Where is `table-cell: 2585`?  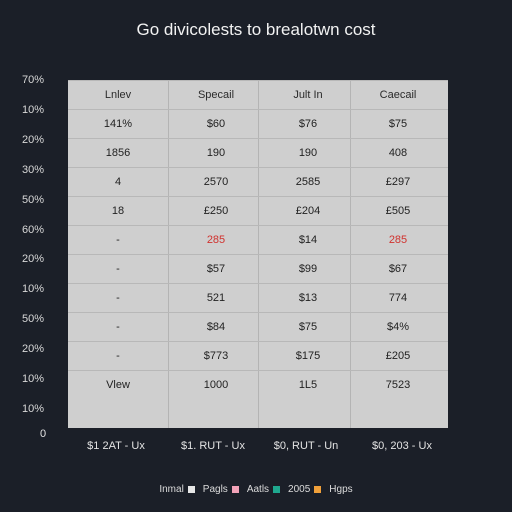
table-cell: 2585 is located at coordinates (308, 182).